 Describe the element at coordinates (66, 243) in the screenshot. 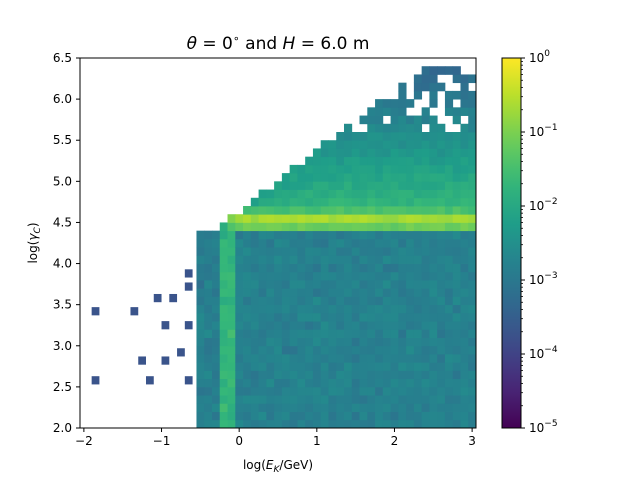

I see `y-axis: 2.0 2.5 3.0 3.5 4.0 4.5 5.0 5.5 6.0 6.5` at that location.